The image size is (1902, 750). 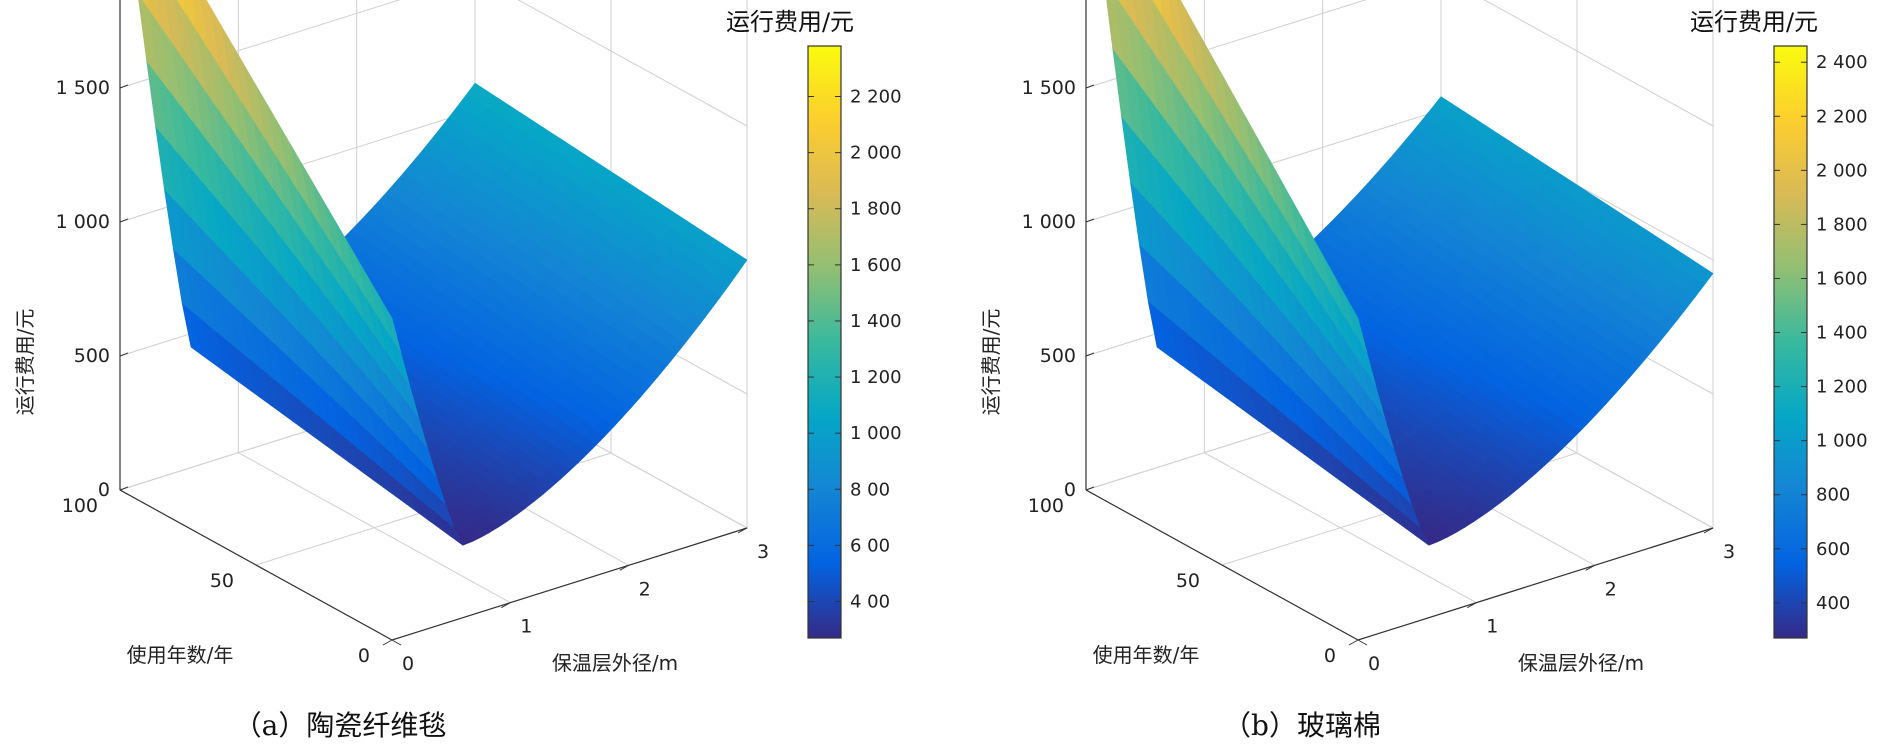 What do you see at coordinates (615, 663) in the screenshot?
I see `panel-a-xlabel: 保温层外径/m` at bounding box center [615, 663].